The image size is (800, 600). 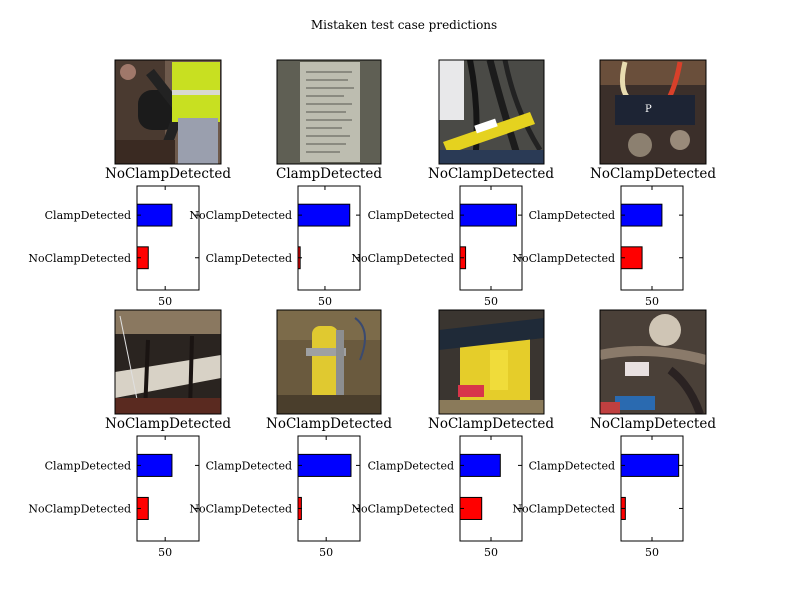 What do you see at coordinates (404, 25) in the screenshot?
I see `figure-title: Mistaken test case predictions` at bounding box center [404, 25].